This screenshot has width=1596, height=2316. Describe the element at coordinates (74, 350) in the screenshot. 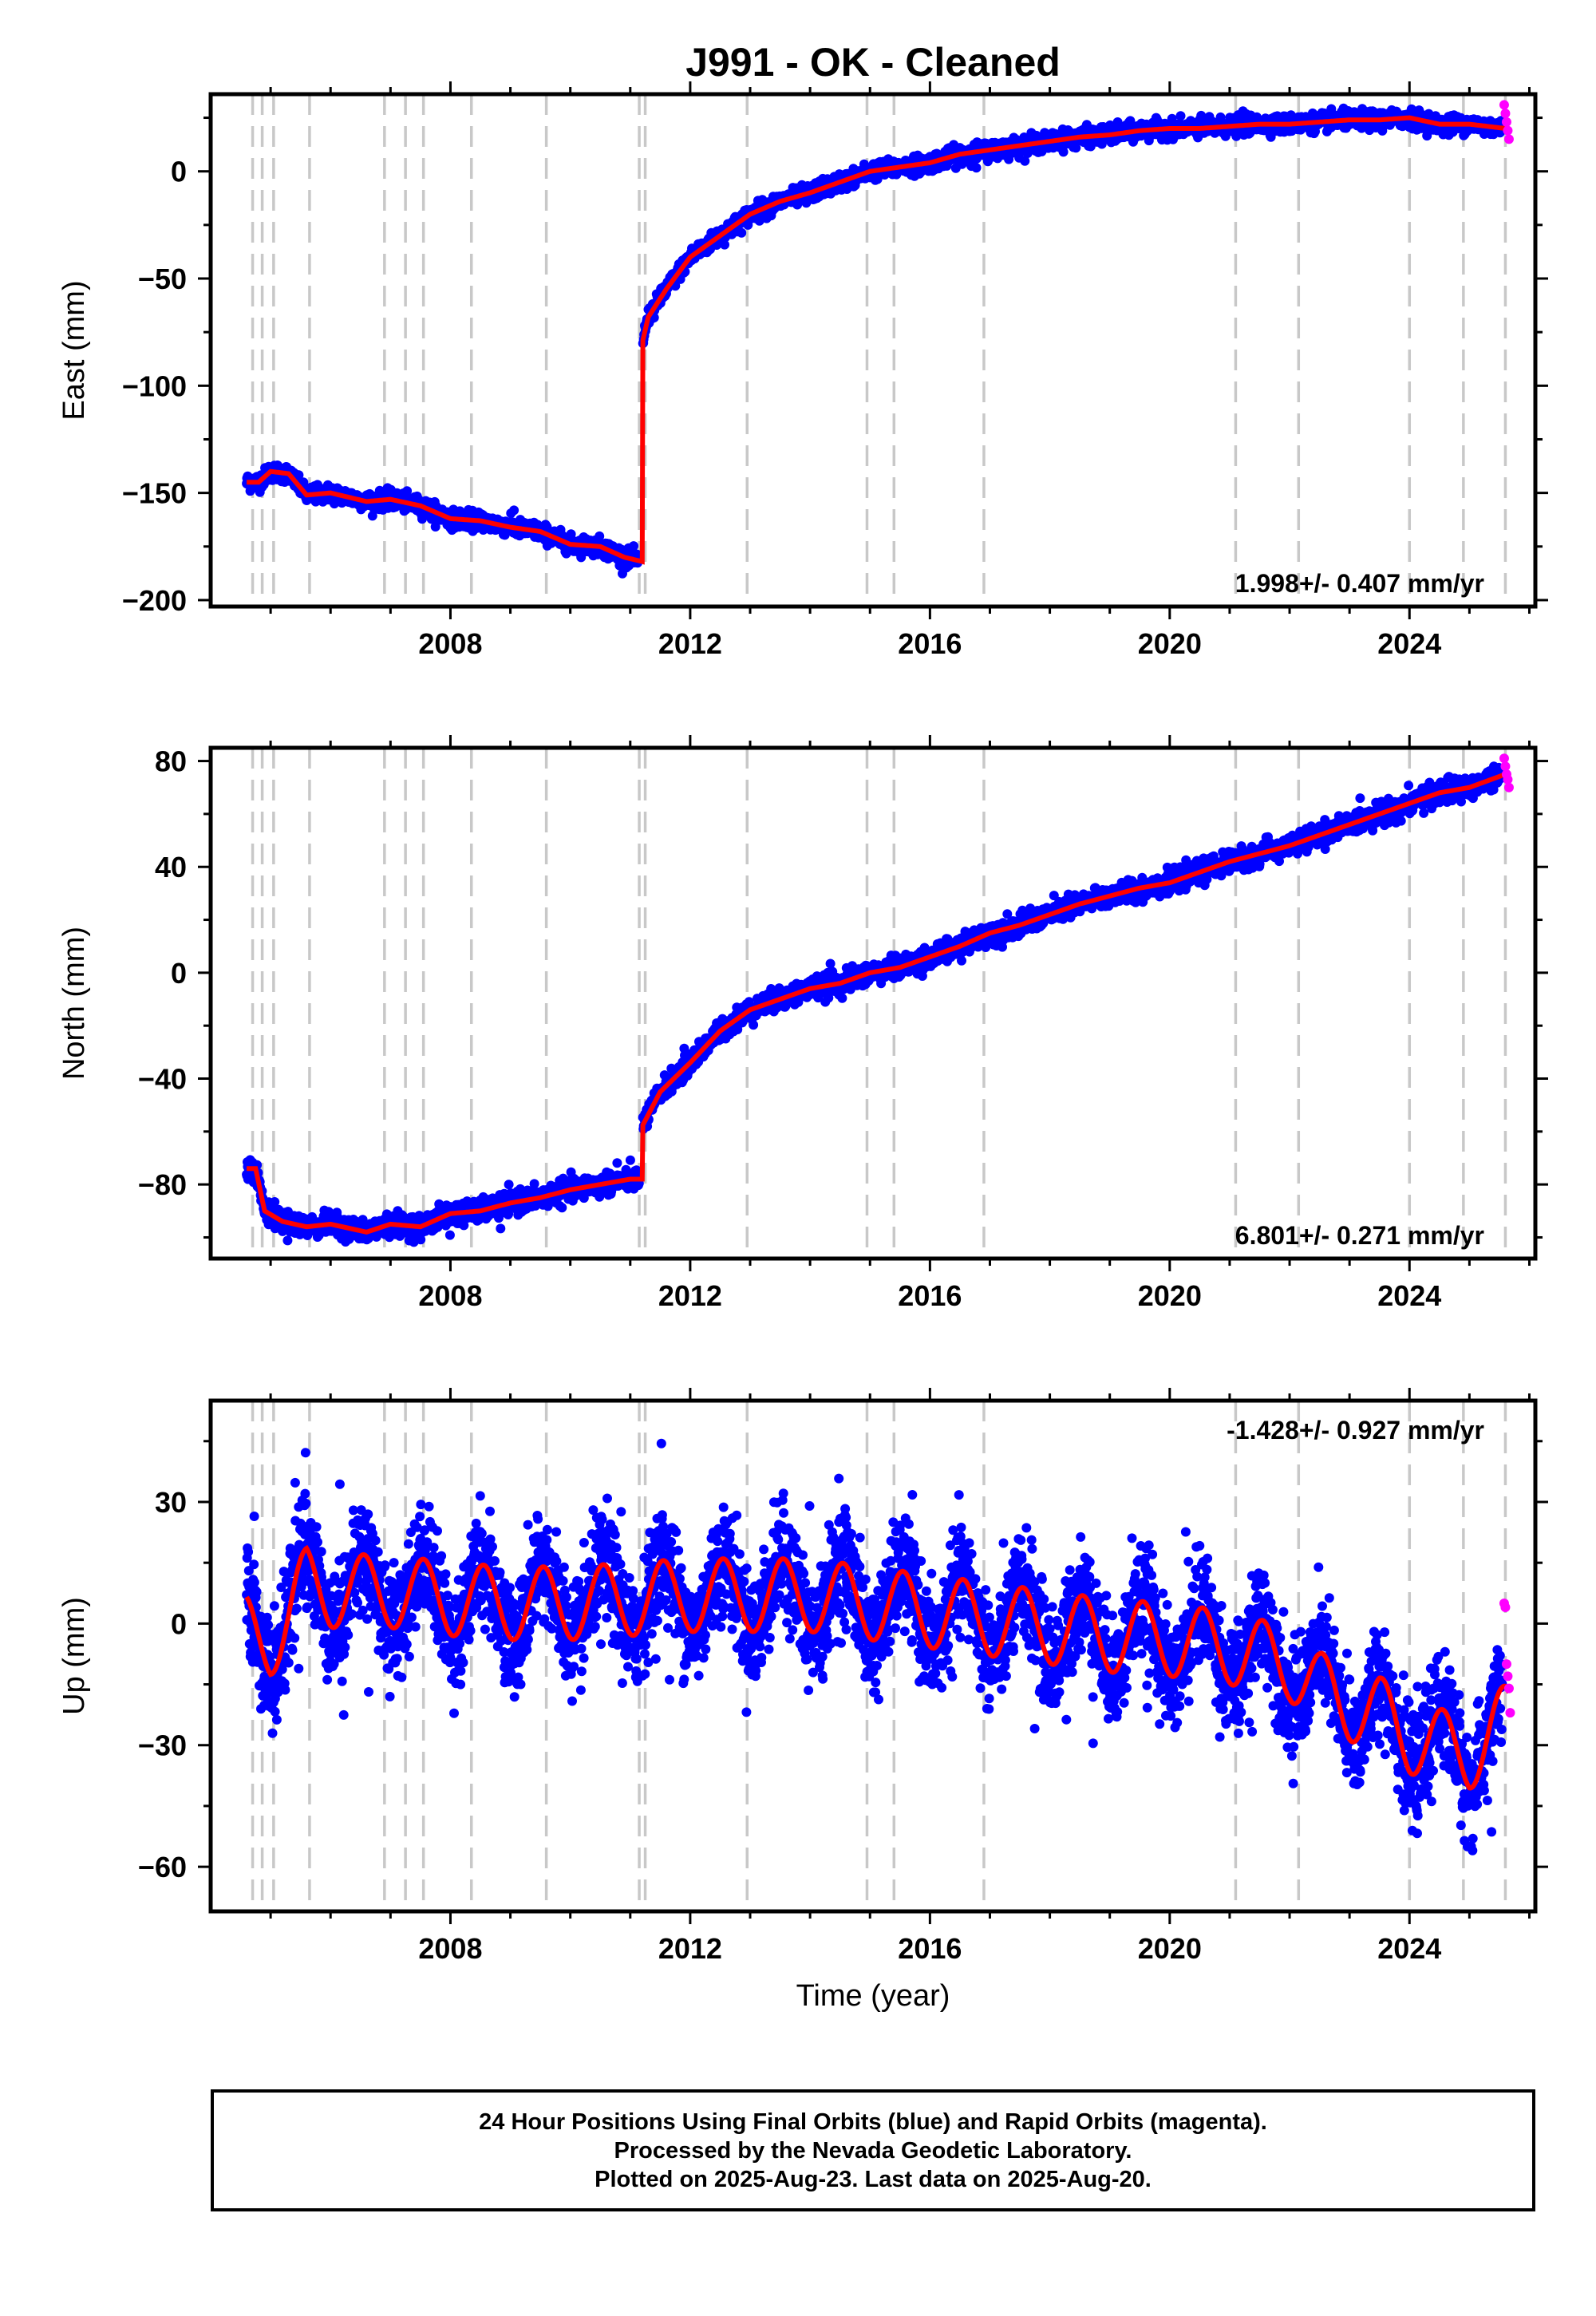

I see `y-axis-label: East (mm)` at that location.